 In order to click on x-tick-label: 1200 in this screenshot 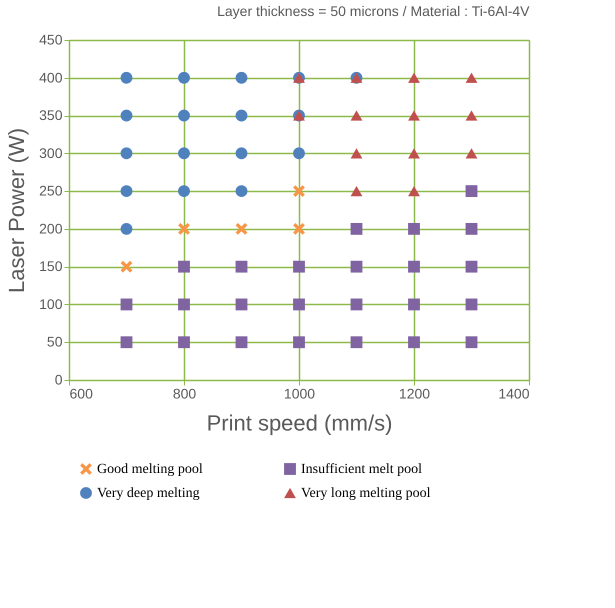, I will do `click(414, 394)`.